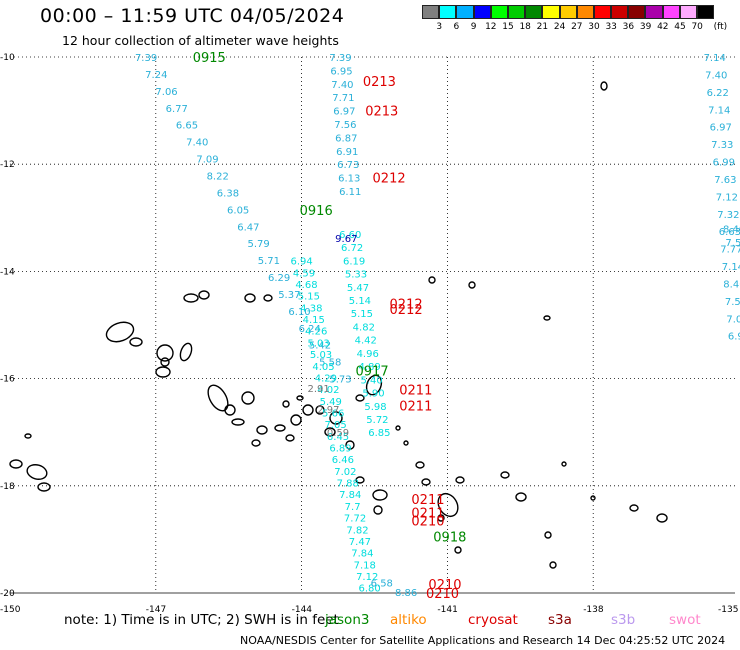  I want to click on wave-height-value: 7.06, so click(166, 92).